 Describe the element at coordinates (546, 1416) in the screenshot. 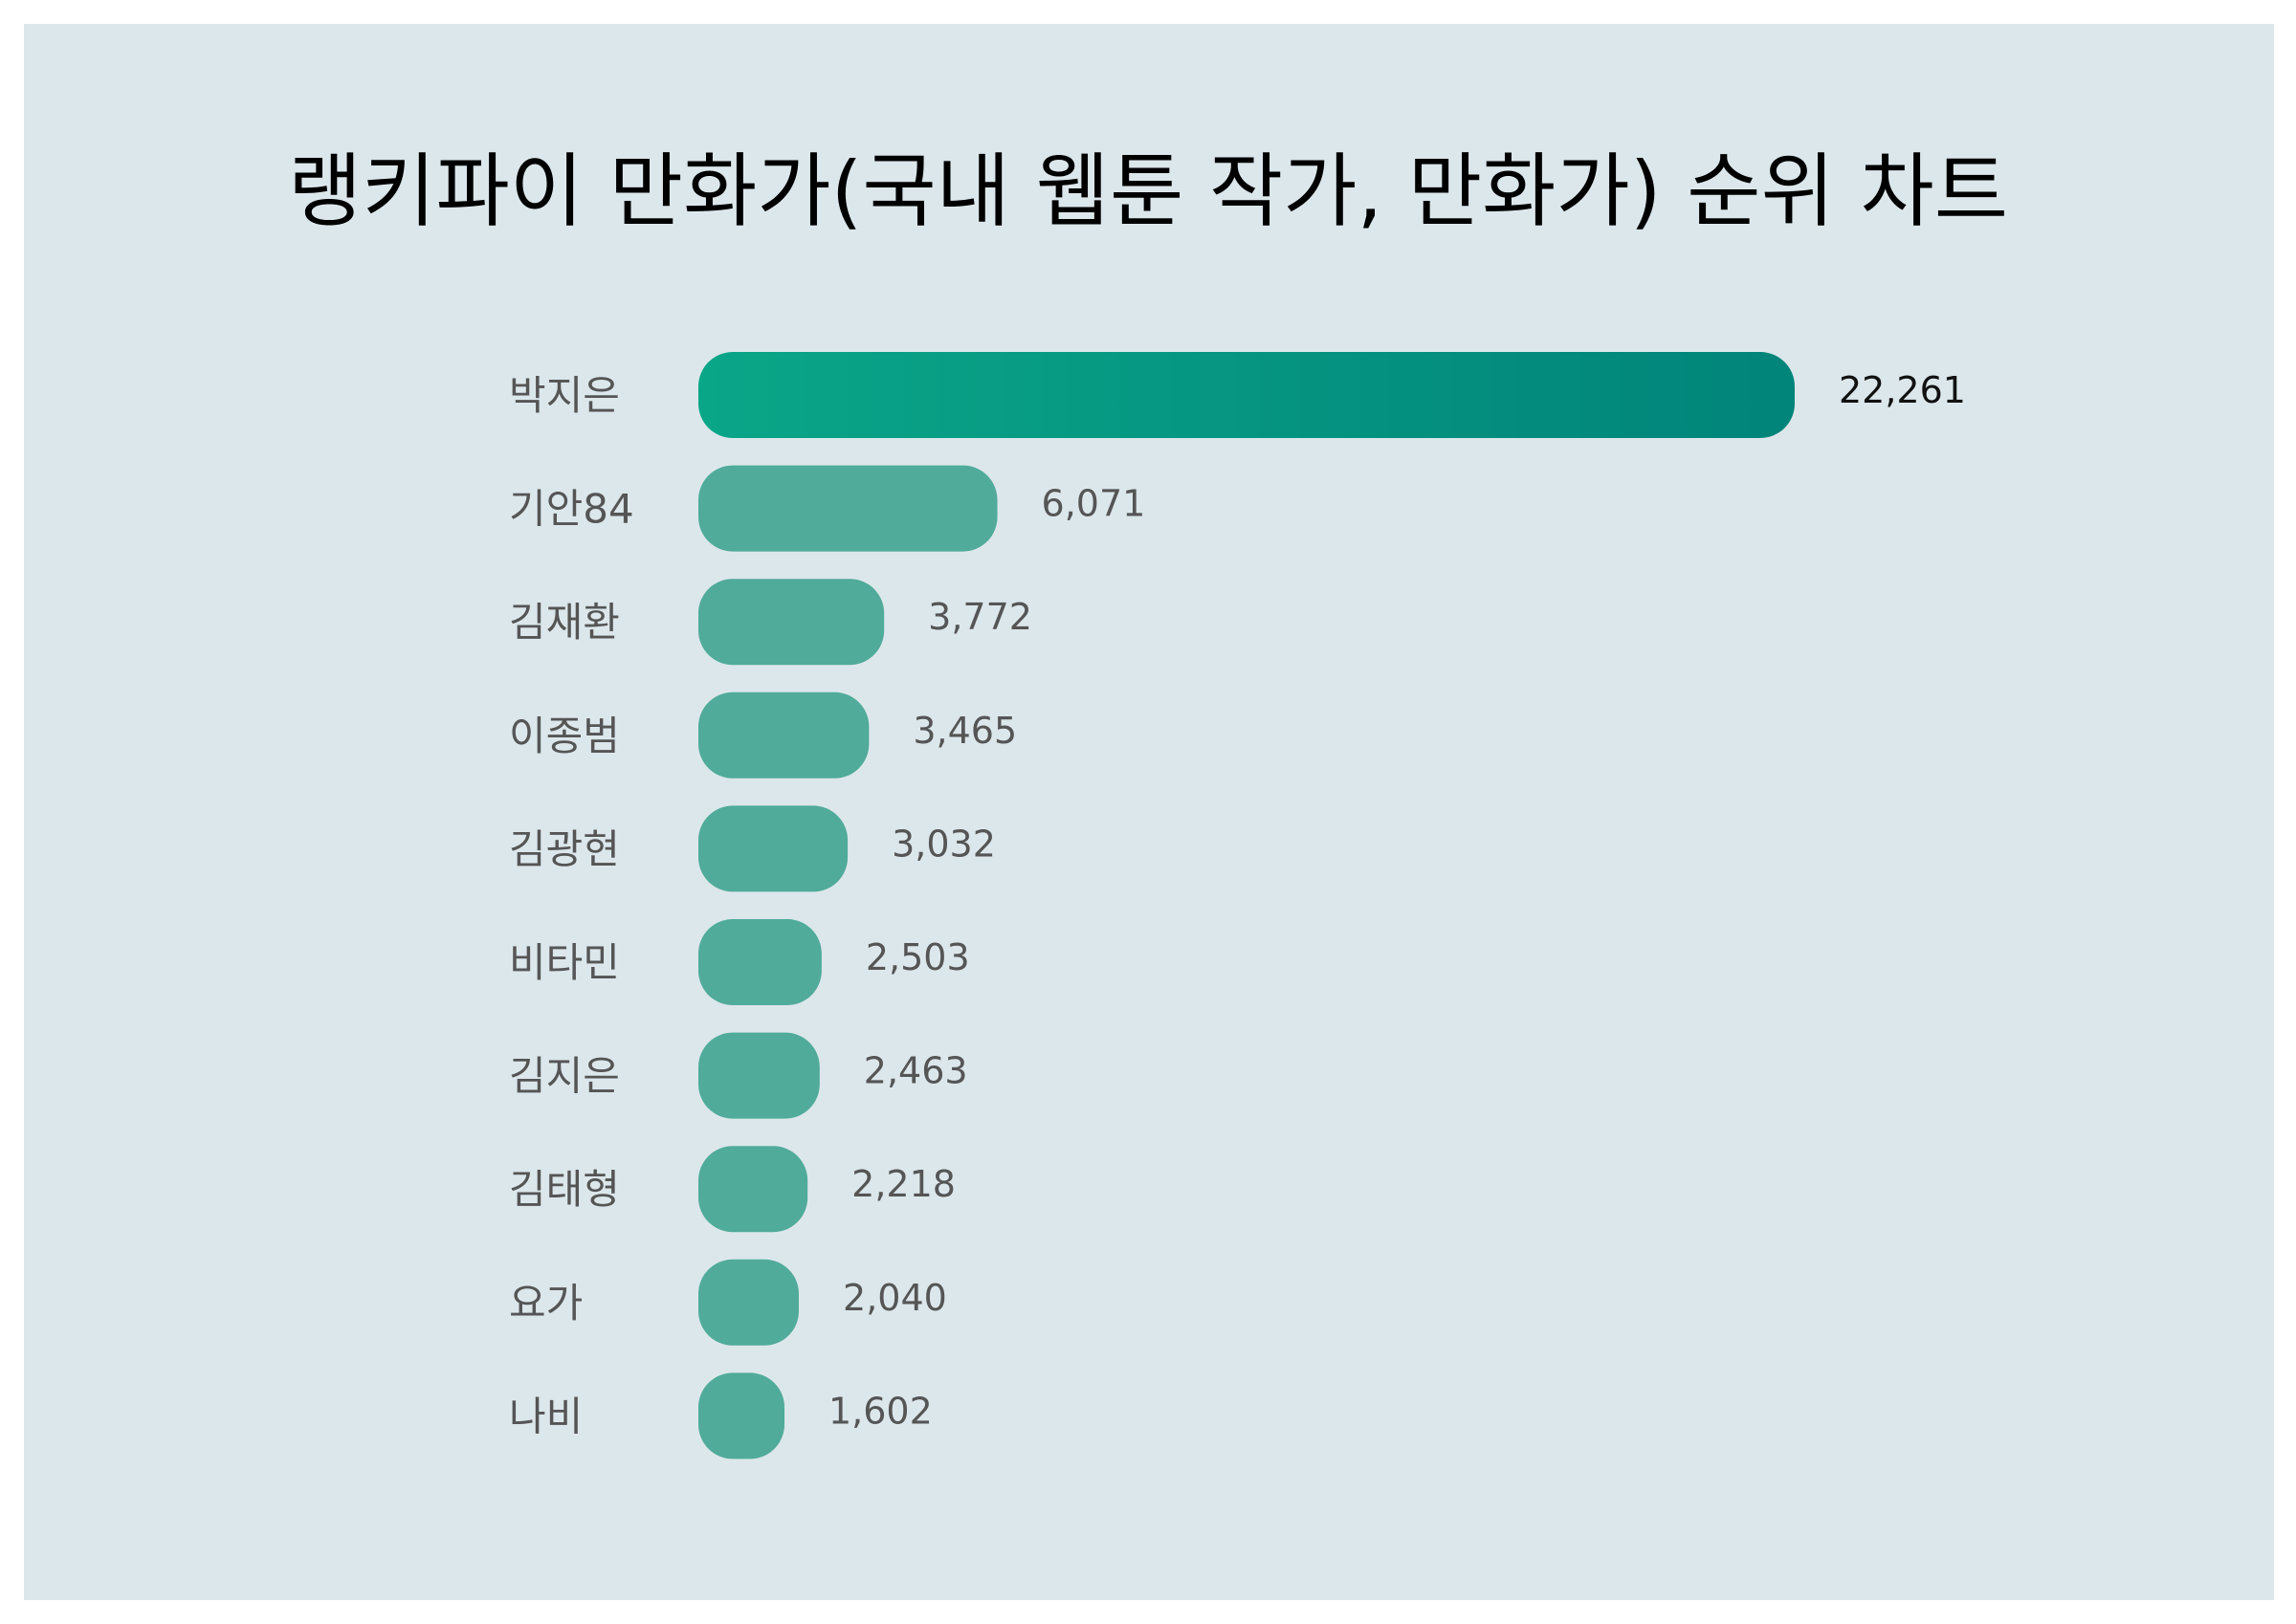

I see `category-label: 나비` at that location.